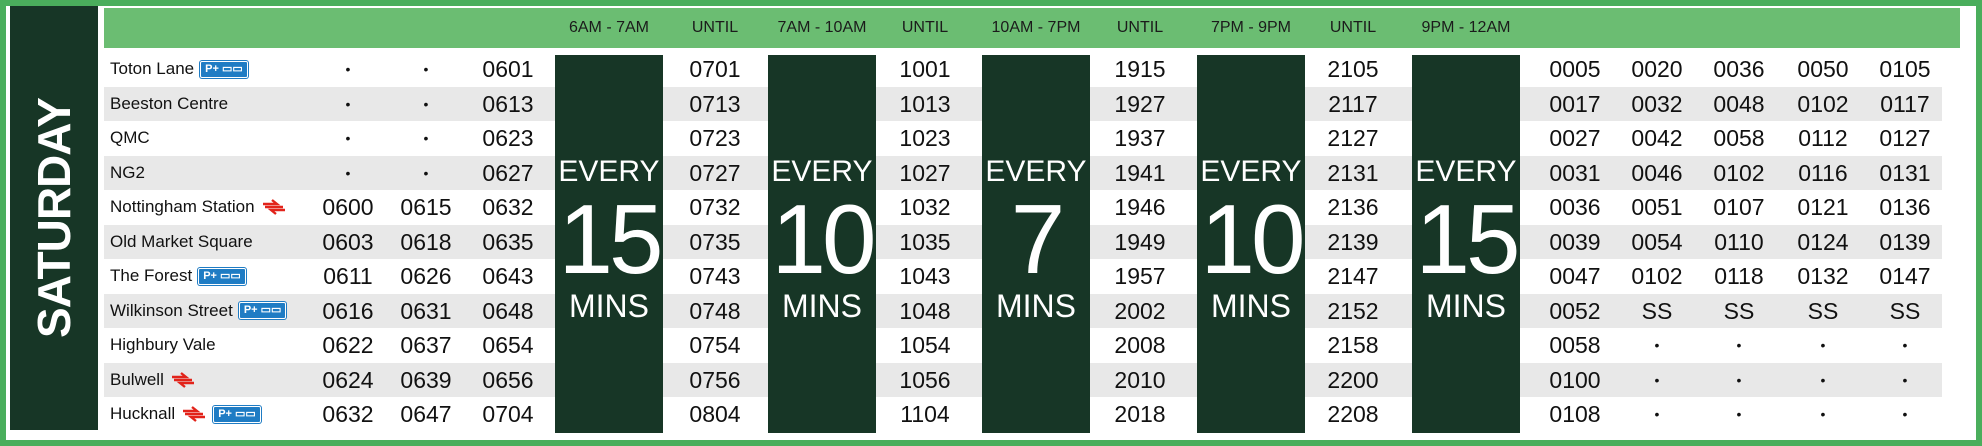 This screenshot has width=1982, height=446. I want to click on time-cell: 0039, so click(1575, 241).